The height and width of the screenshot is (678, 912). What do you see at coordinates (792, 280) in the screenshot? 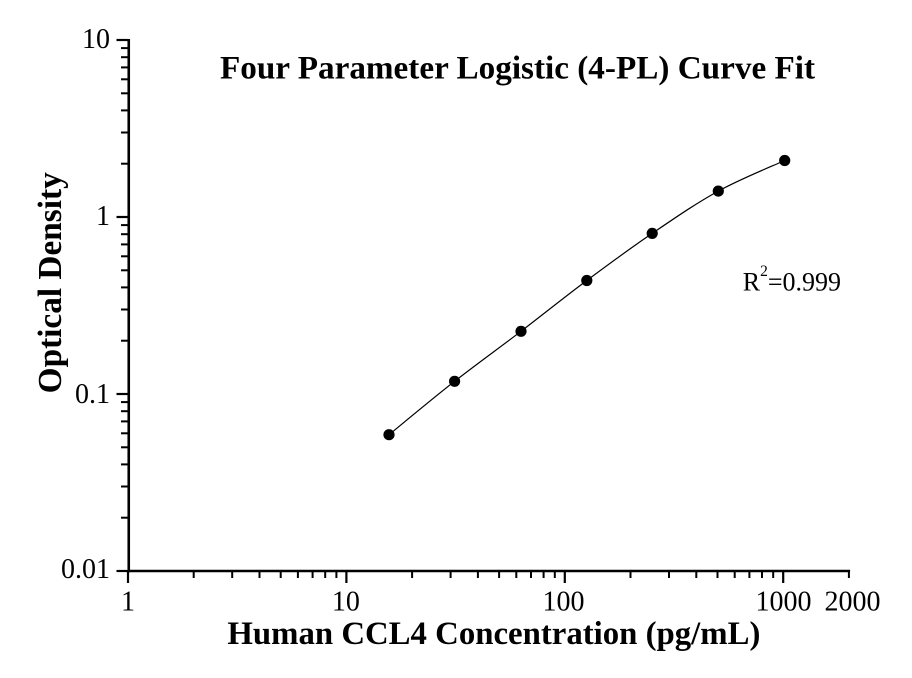
I see `svg-text: R2=0.999` at bounding box center [792, 280].